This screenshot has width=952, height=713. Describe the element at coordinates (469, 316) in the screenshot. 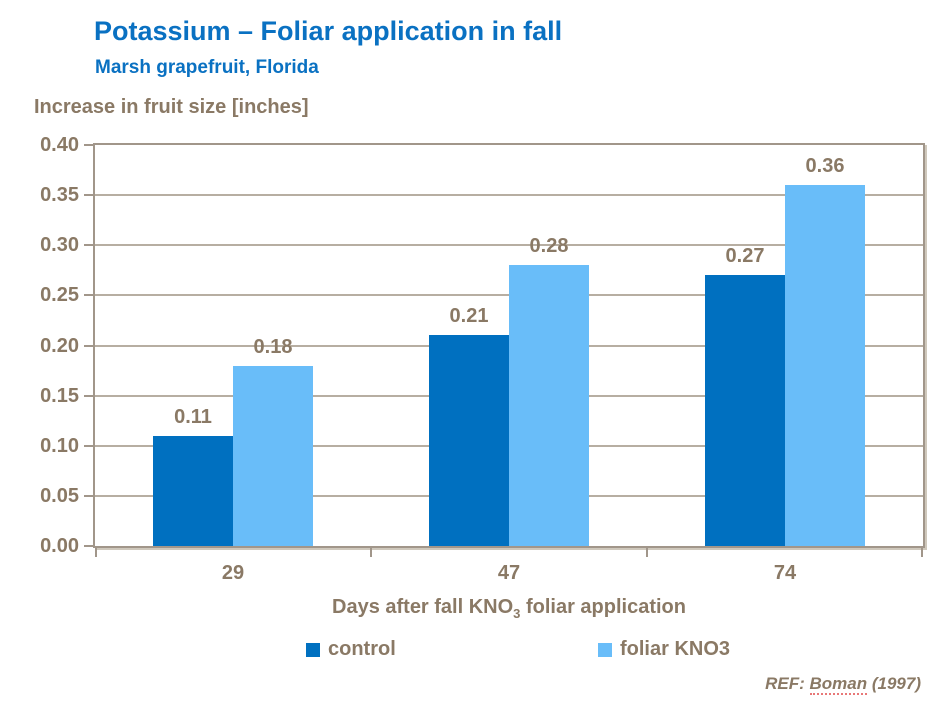

I see `bar-value-label: 0.21` at that location.